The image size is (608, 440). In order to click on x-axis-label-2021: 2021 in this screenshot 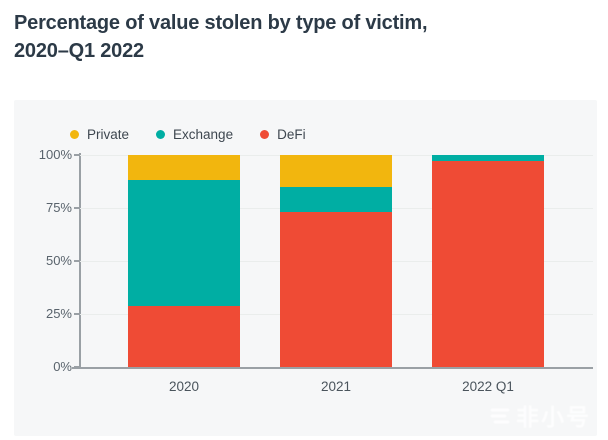, I will do `click(336, 386)`.